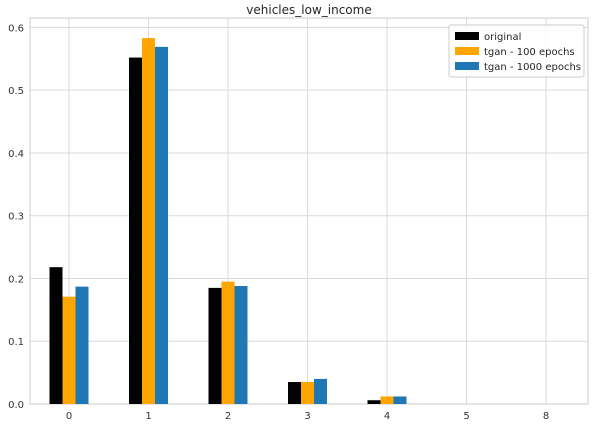 This screenshot has width=595, height=427. Describe the element at coordinates (308, 10) in the screenshot. I see `chart-title: vehicles_low_income` at that location.